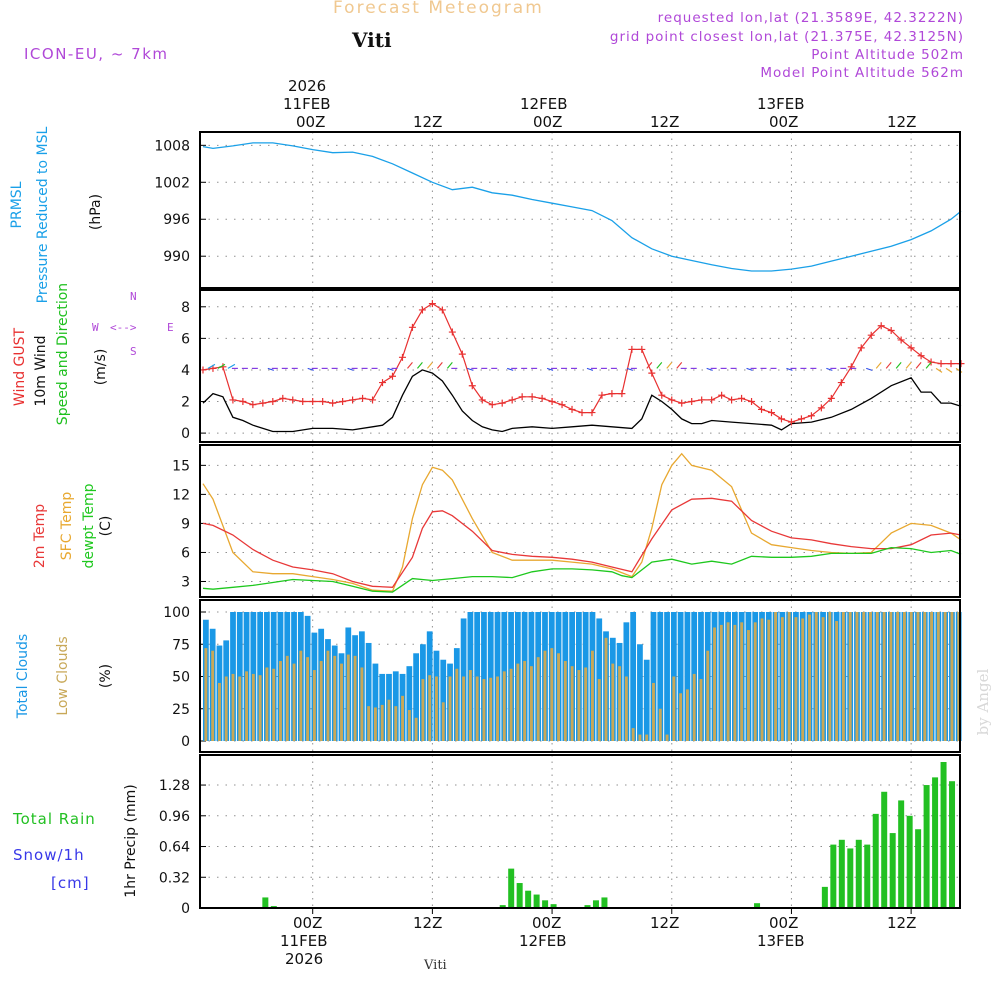  What do you see at coordinates (784, 923) in the screenshot?
I see `bottom-tick-5-line1: 00Z` at bounding box center [784, 923].